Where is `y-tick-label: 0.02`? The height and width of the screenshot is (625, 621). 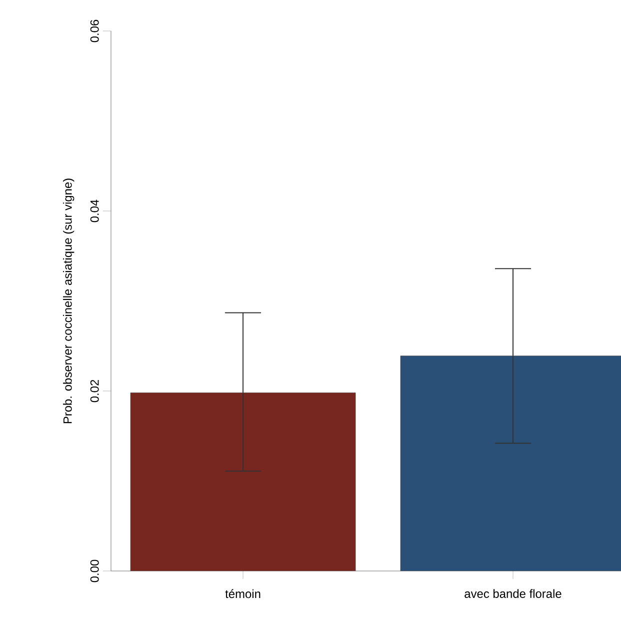 y-tick-label: 0.02 is located at coordinates (94, 391).